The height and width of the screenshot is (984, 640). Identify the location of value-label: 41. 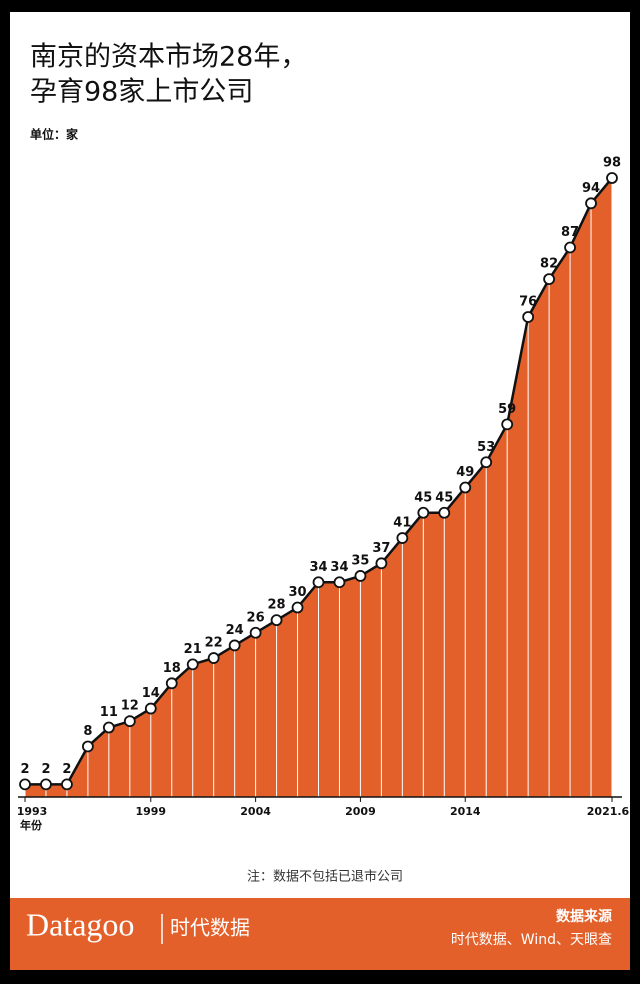
(402, 523).